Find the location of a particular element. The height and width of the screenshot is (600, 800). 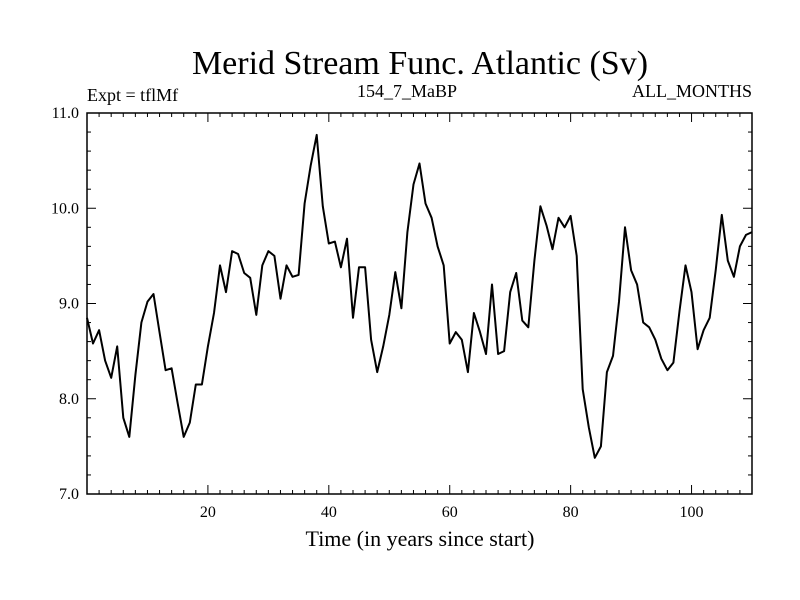

x-tick-label: 40 is located at coordinates (329, 512).